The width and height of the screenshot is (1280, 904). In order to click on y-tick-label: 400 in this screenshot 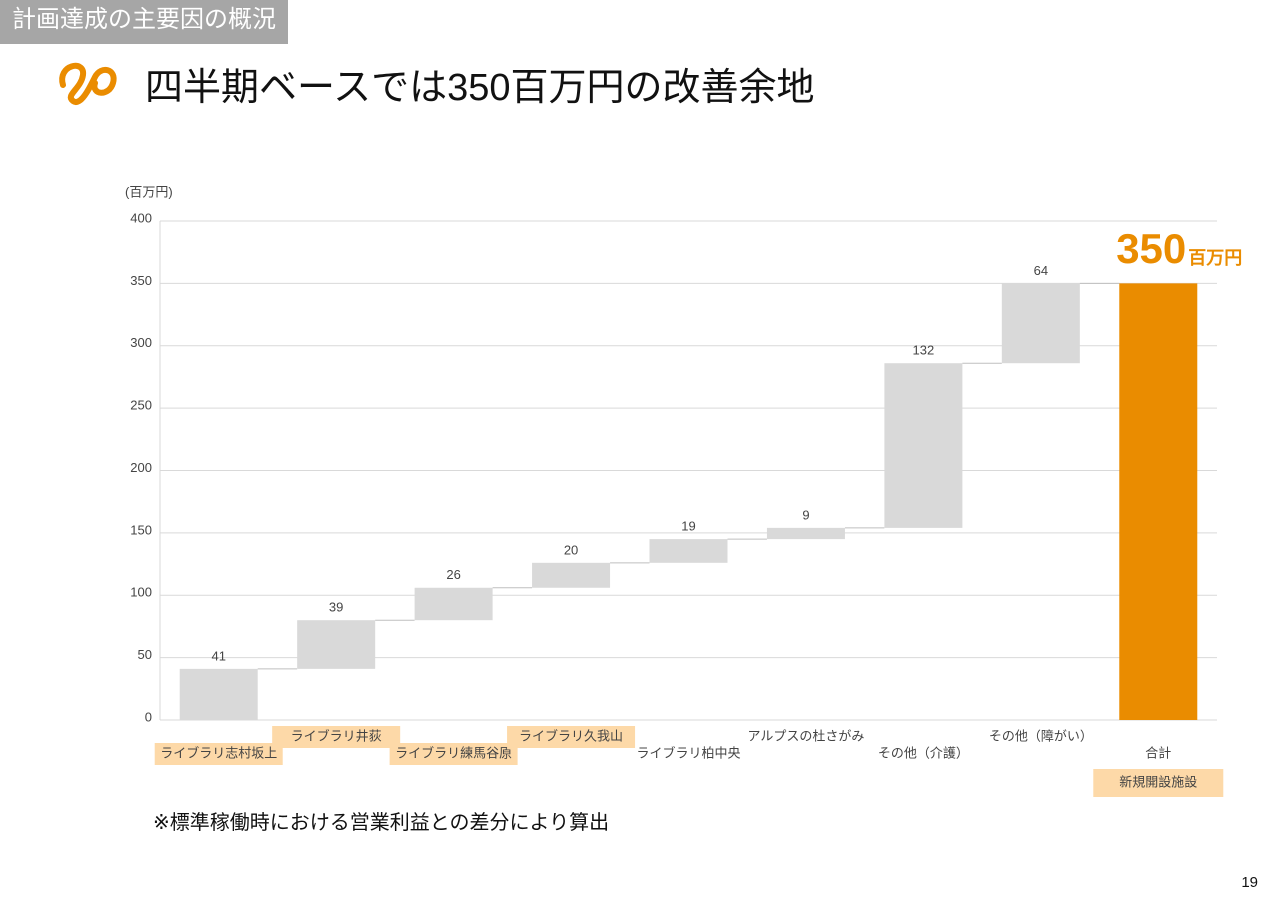, I will do `click(141, 217)`.